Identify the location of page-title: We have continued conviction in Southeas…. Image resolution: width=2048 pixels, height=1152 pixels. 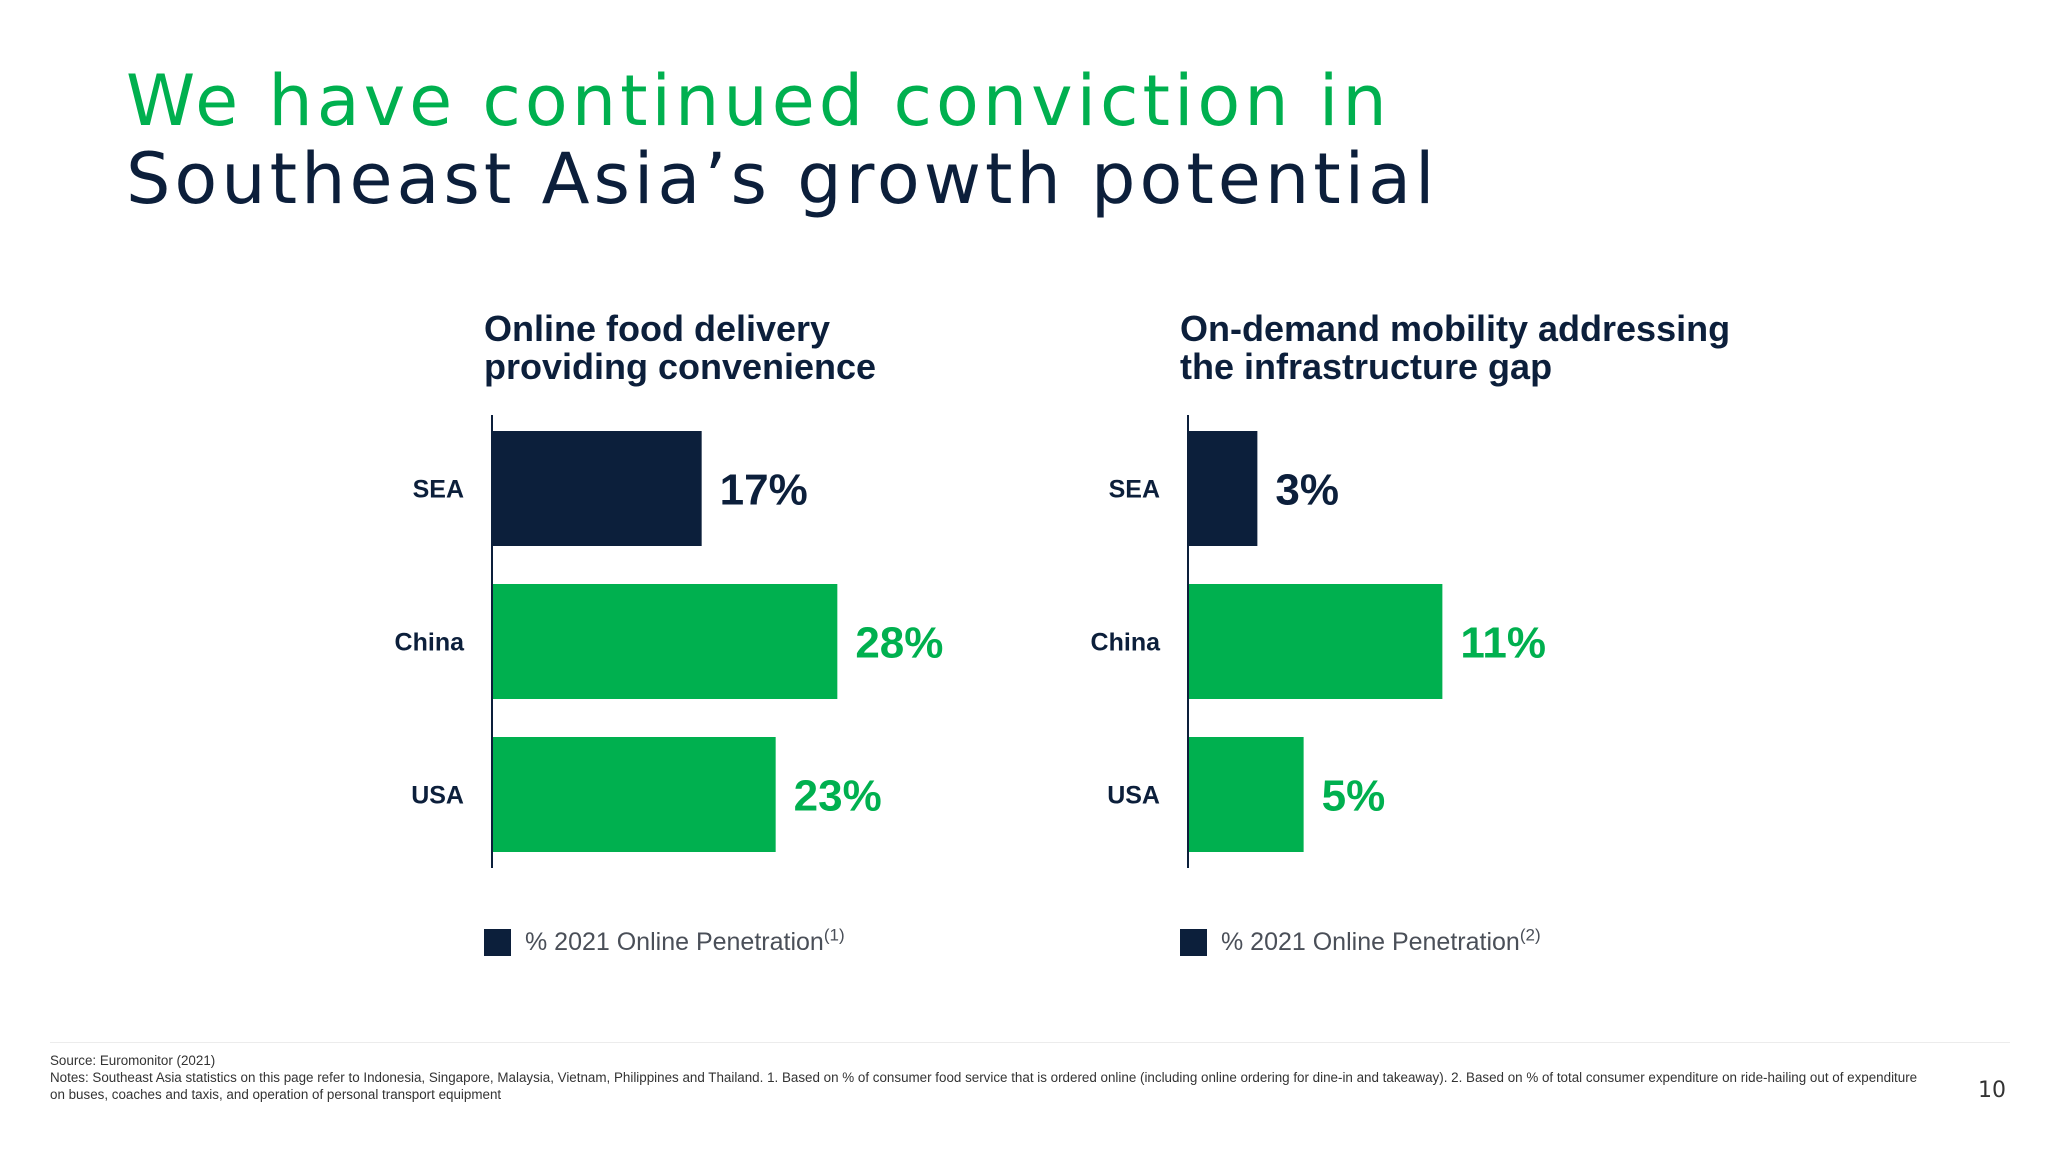
(782, 140).